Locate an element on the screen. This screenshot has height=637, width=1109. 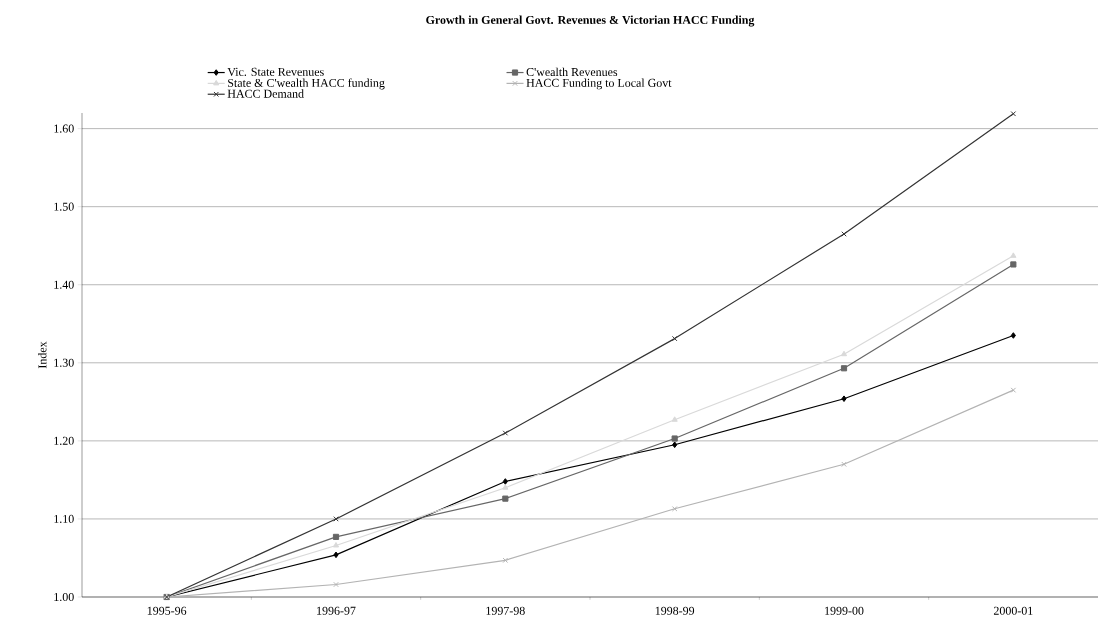
x-tick-label: 2000-01 is located at coordinates (1013, 610).